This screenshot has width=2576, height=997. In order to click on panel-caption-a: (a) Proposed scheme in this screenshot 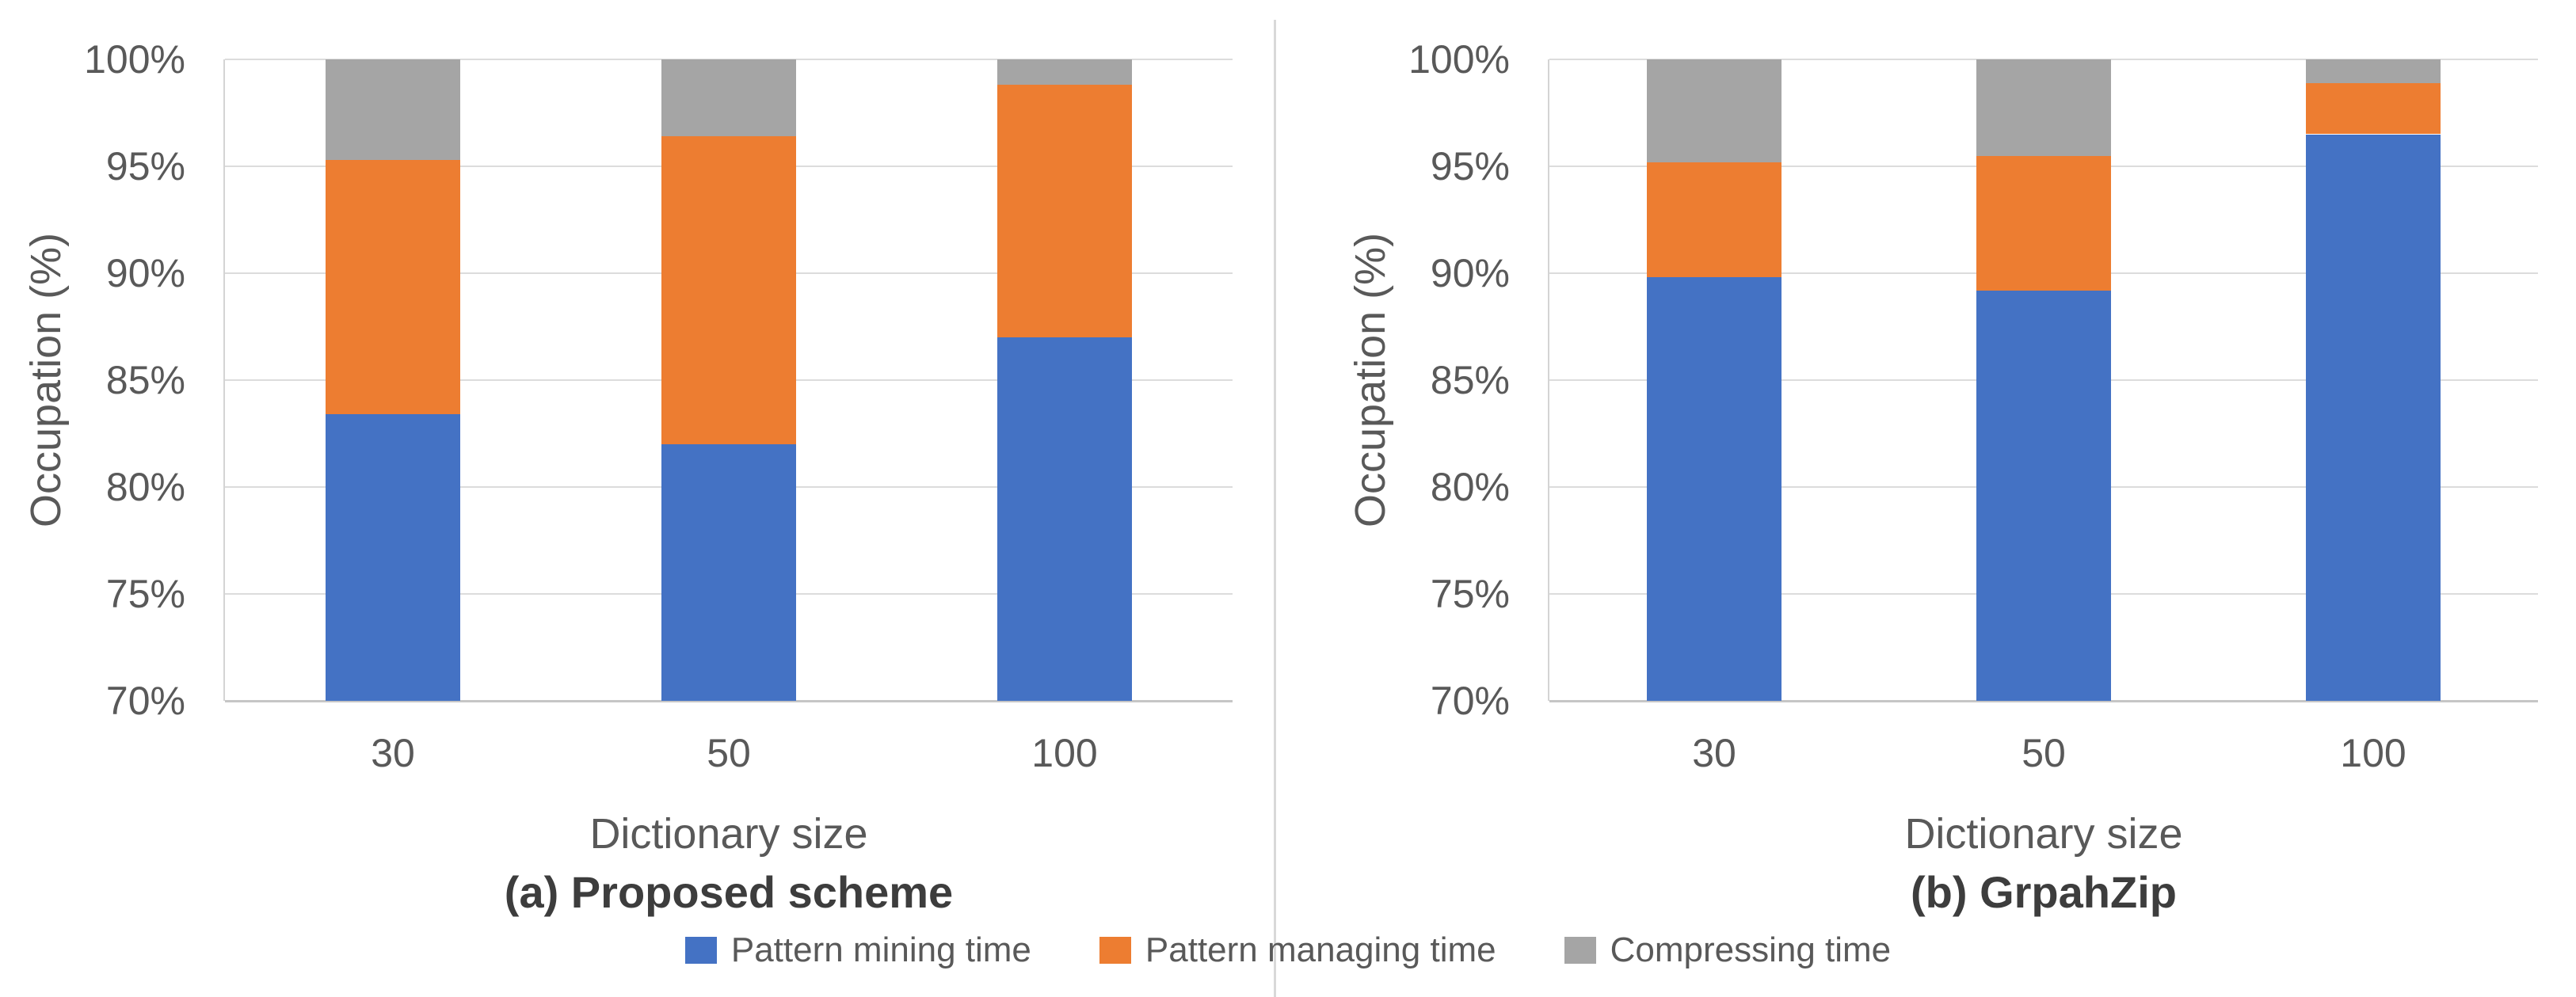, I will do `click(729, 892)`.